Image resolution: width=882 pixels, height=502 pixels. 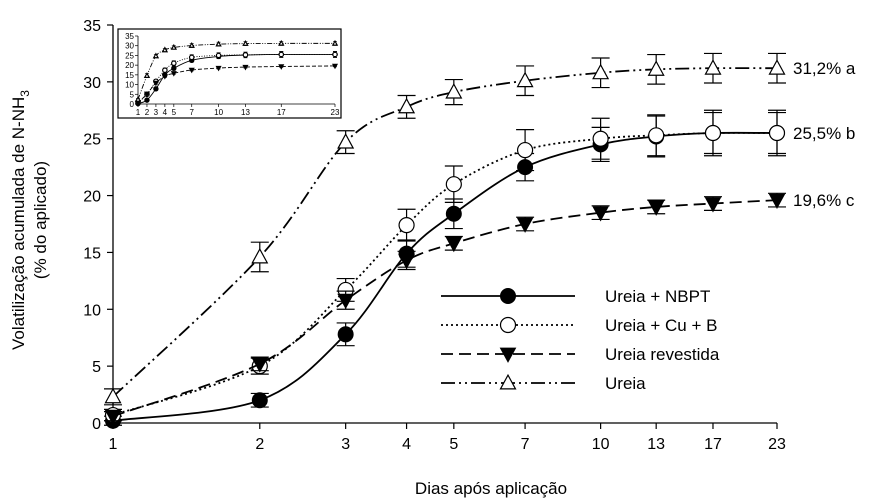 What do you see at coordinates (138, 112) in the screenshot?
I see `inset-x-tick-label: 1` at bounding box center [138, 112].